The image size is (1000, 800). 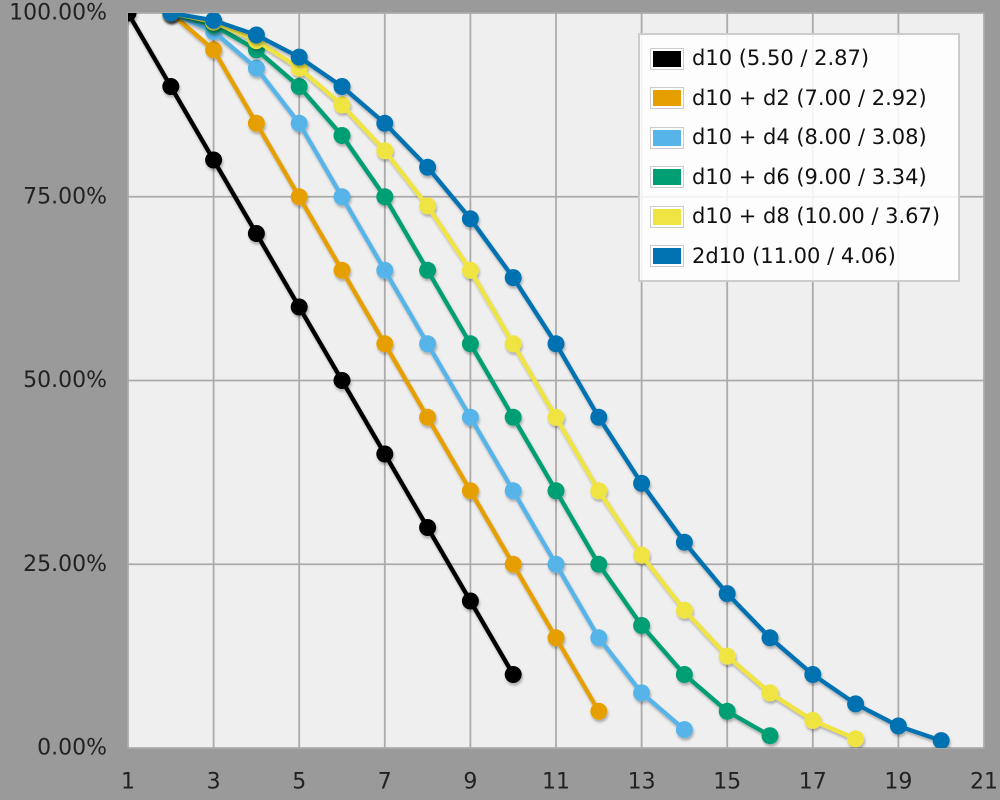 What do you see at coordinates (809, 176) in the screenshot?
I see `legend-label: d10 + d6 (9.00 / 3.34)` at bounding box center [809, 176].